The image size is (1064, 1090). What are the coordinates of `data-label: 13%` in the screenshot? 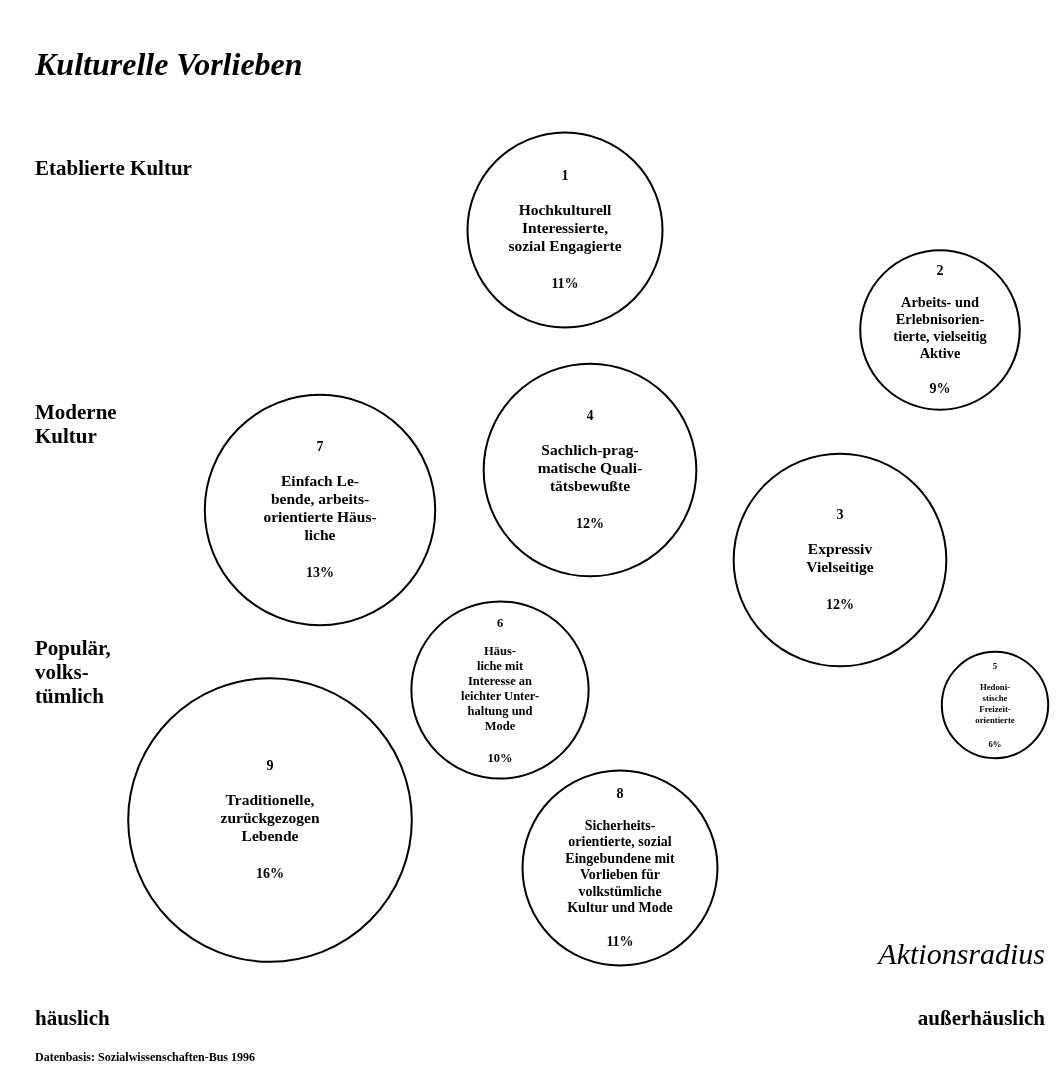 It's located at (320, 572).